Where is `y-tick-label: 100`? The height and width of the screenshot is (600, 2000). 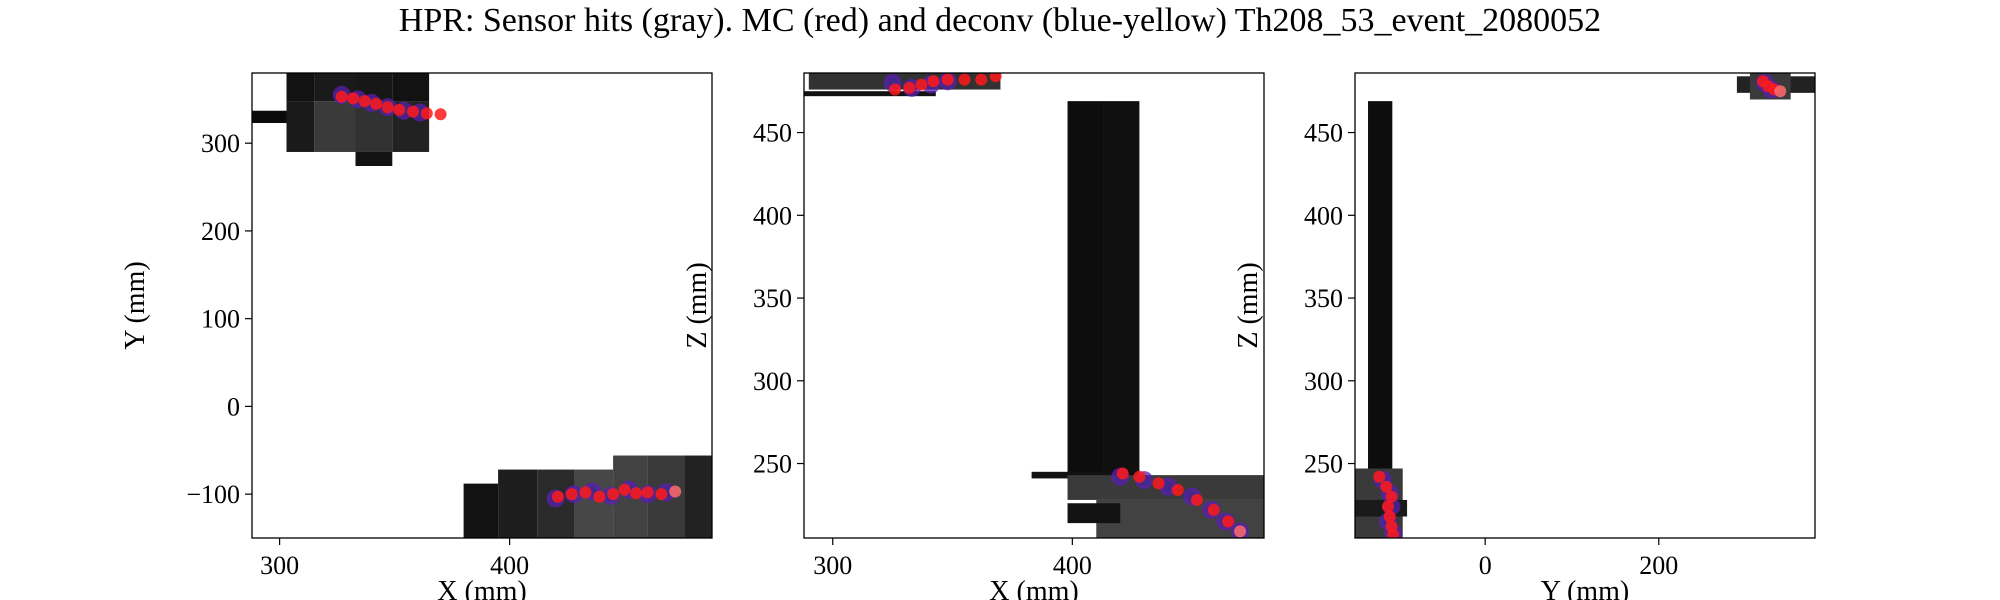
y-tick-label: 100 is located at coordinates (220, 319).